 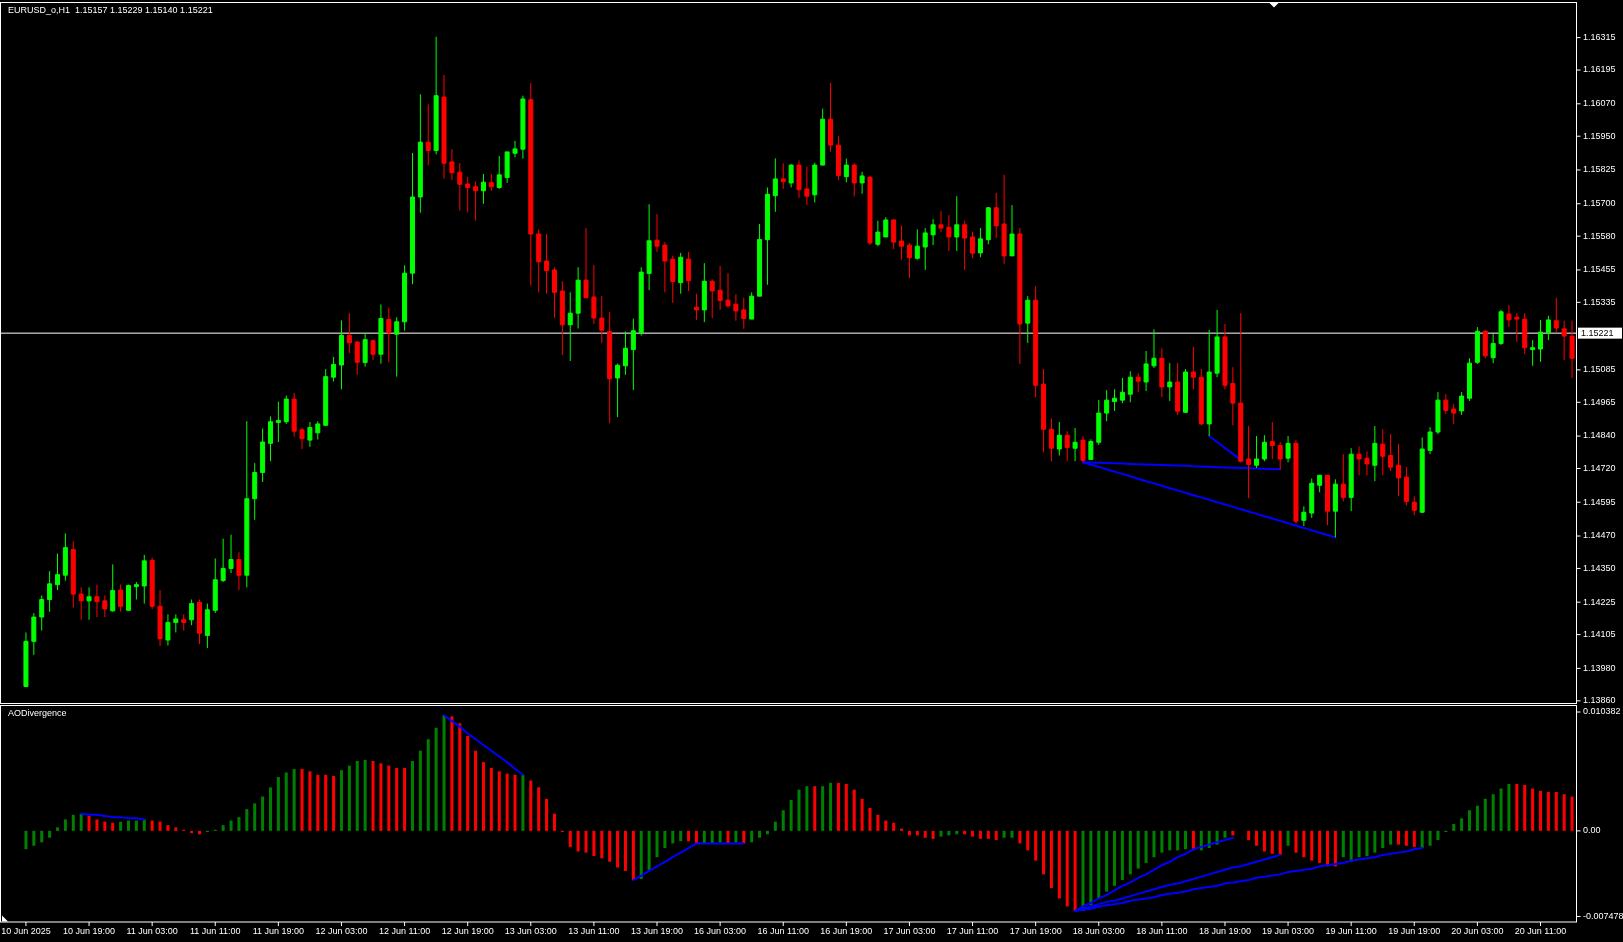 I want to click on y-tick-label: 1.15455, so click(x=1599, y=269).